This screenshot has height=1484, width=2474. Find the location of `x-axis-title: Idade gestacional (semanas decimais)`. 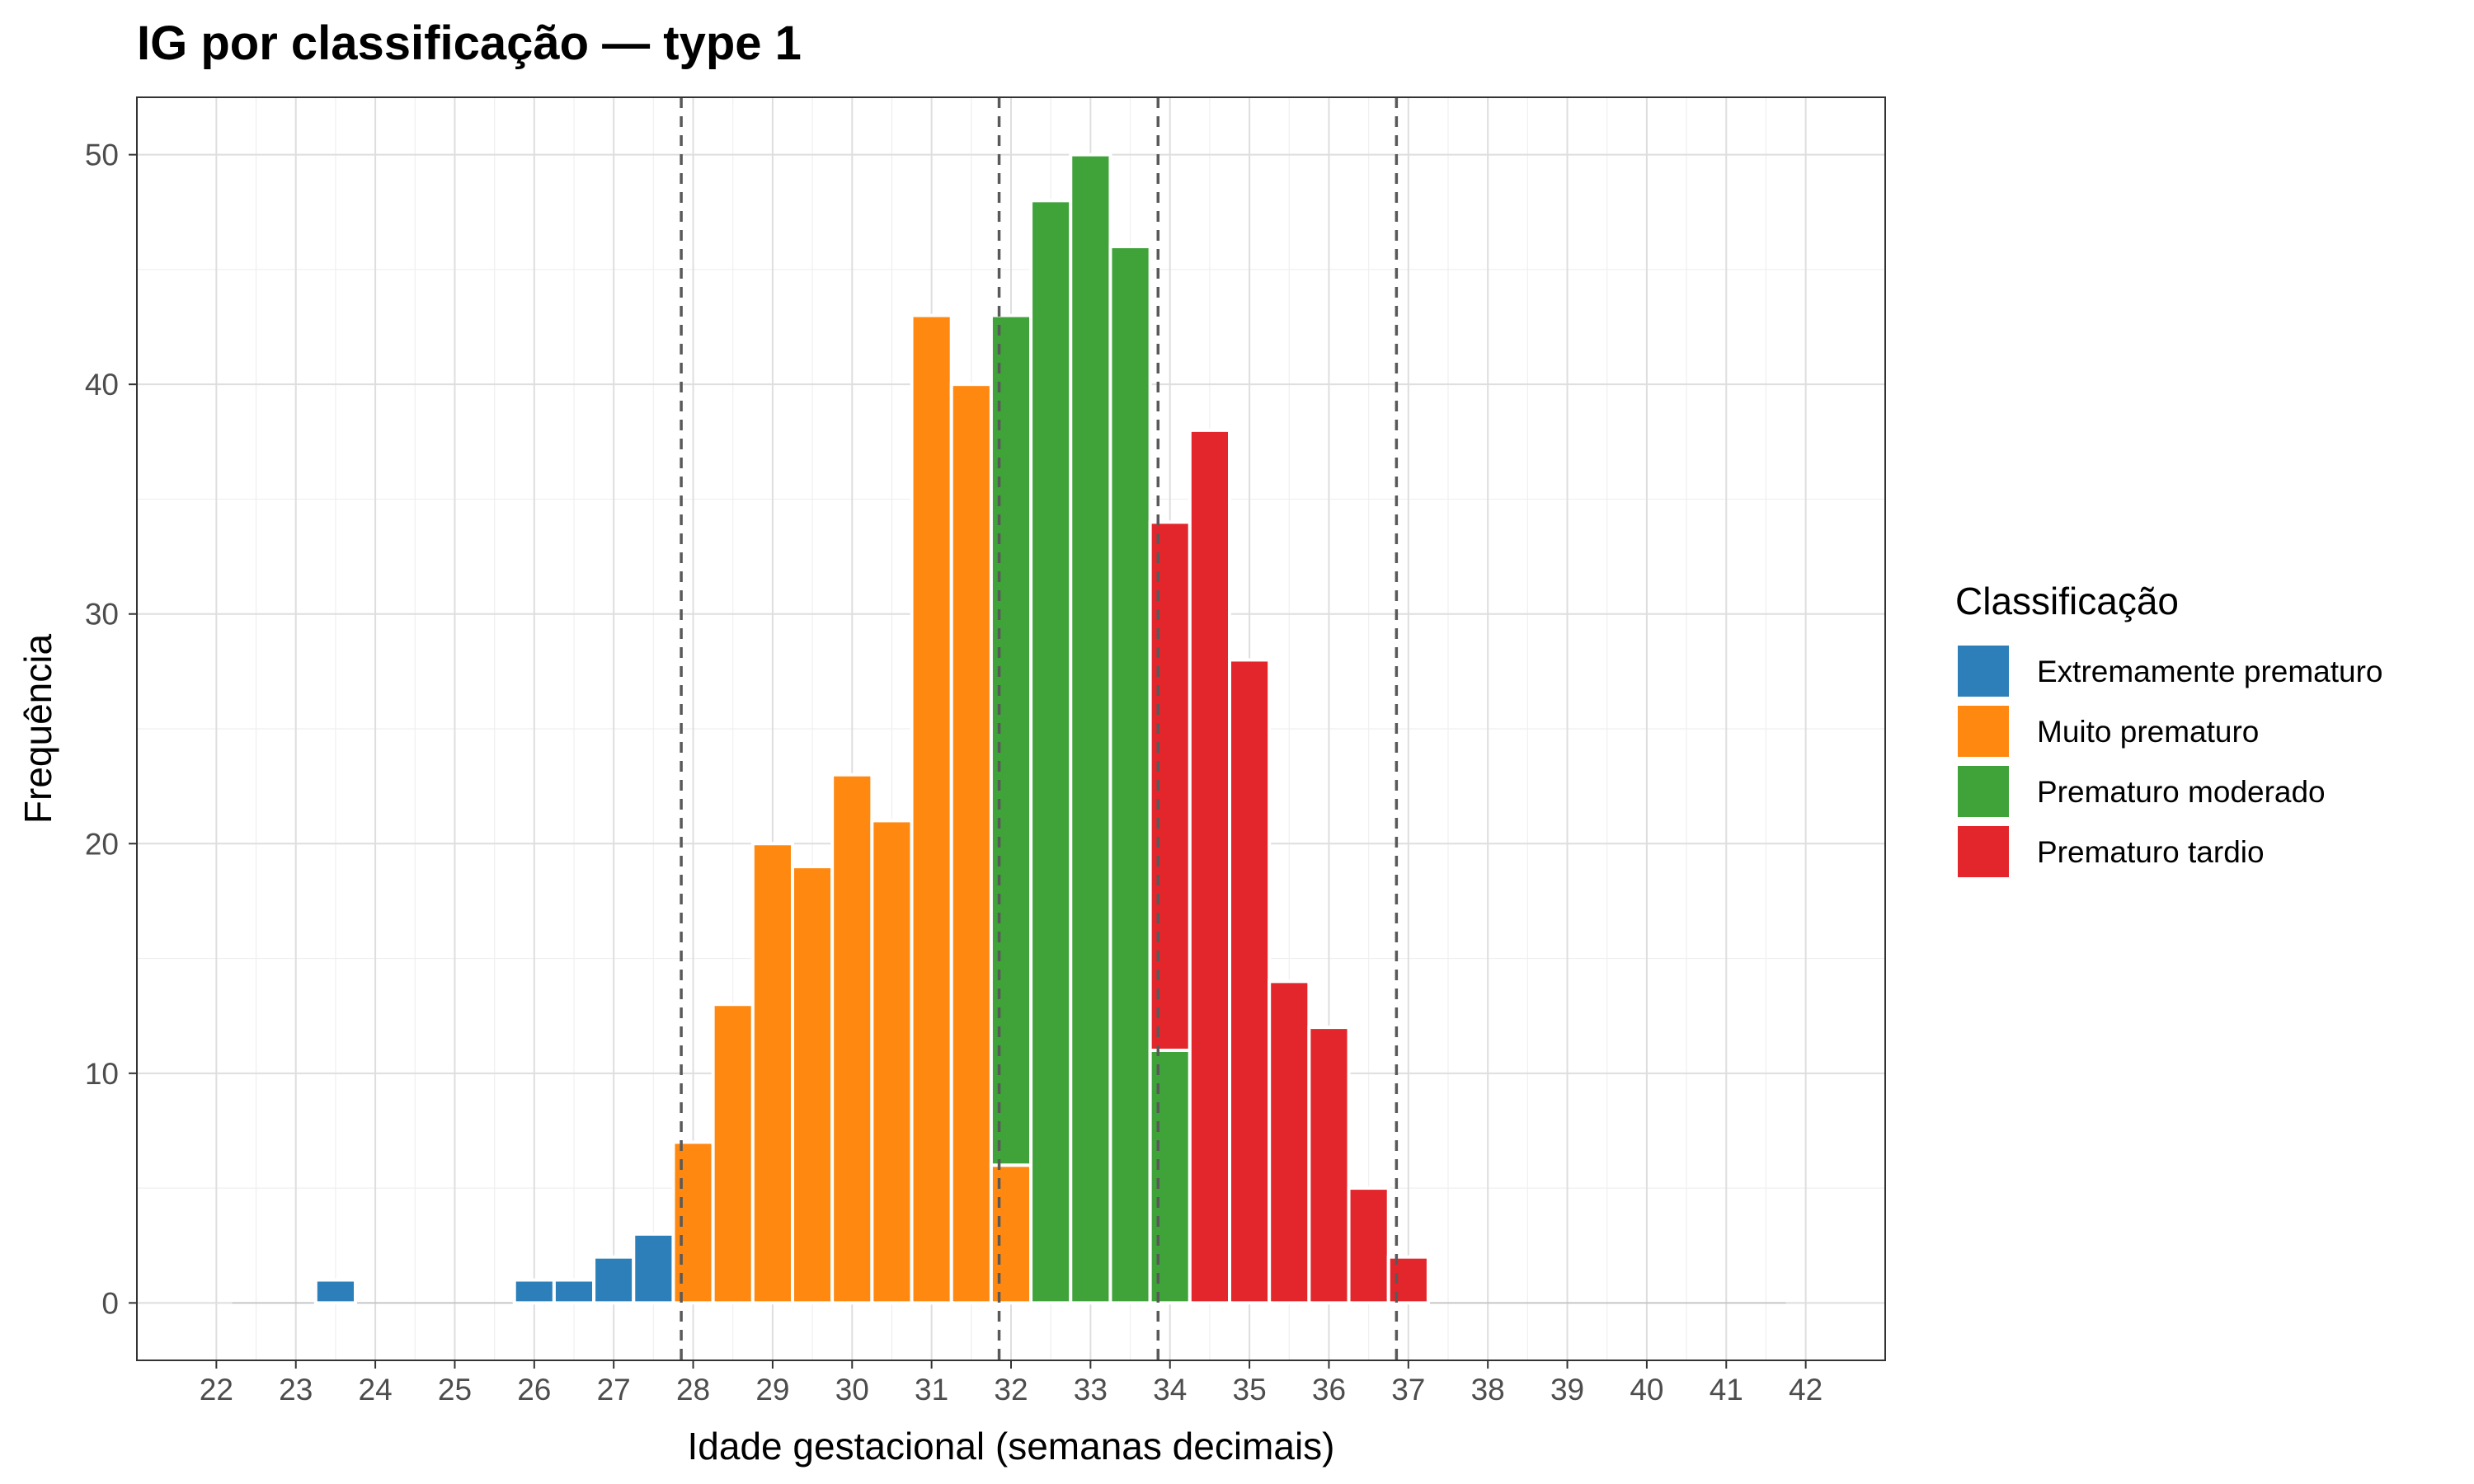

x-axis-title: Idade gestacional (semanas decimais) is located at coordinates (1011, 1446).